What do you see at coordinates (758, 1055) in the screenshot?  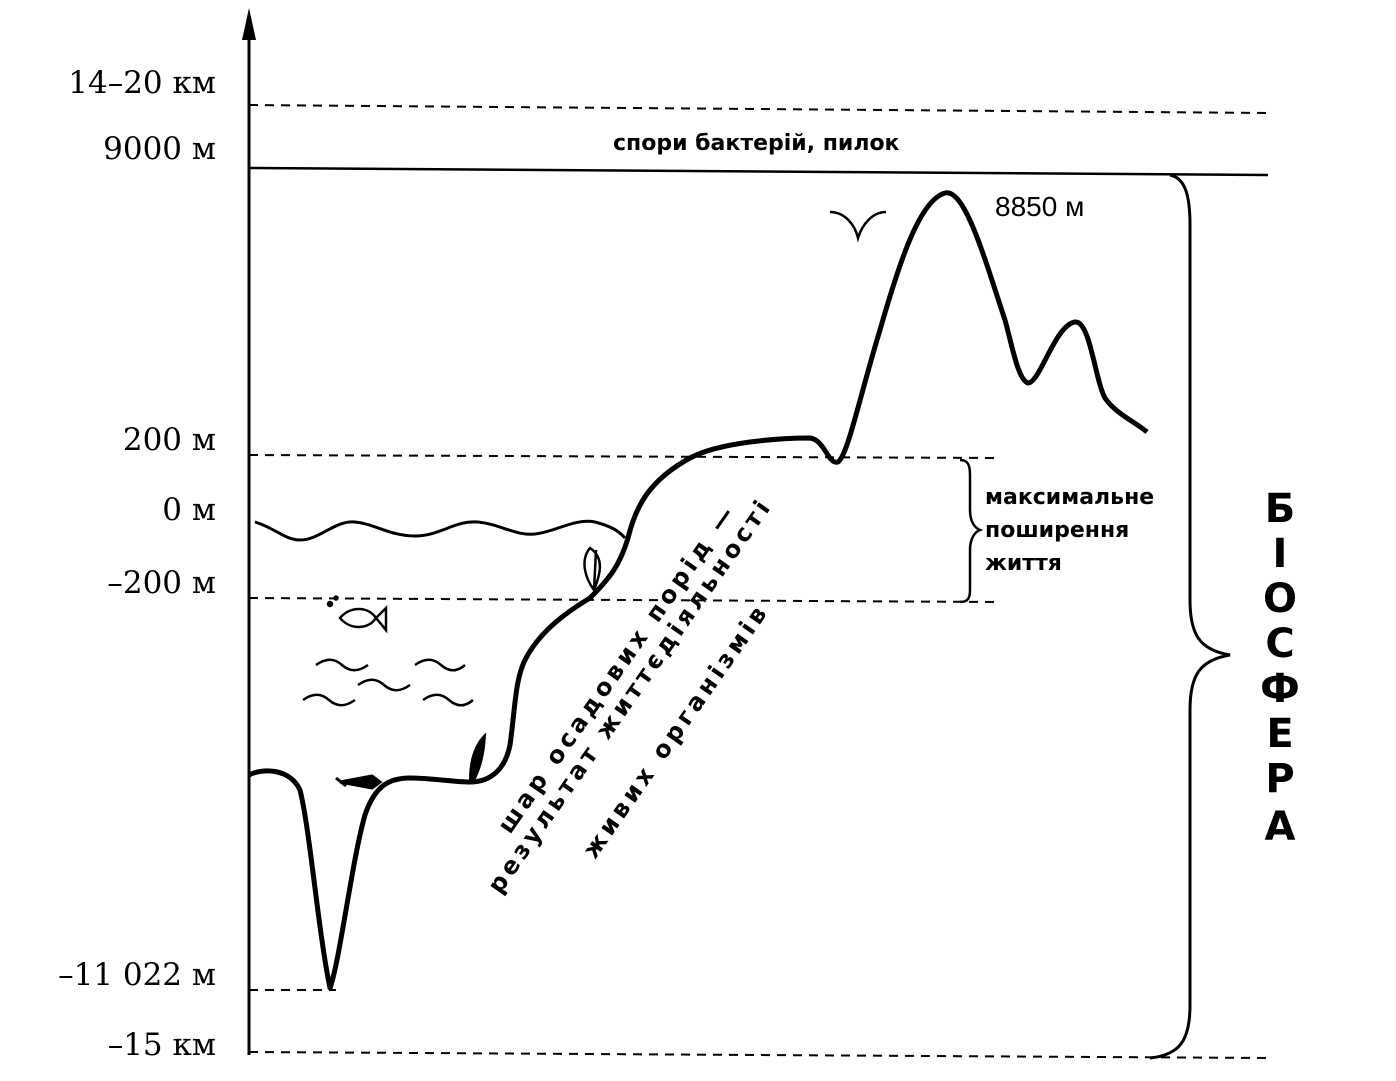 I see `level-line-minus-15km` at bounding box center [758, 1055].